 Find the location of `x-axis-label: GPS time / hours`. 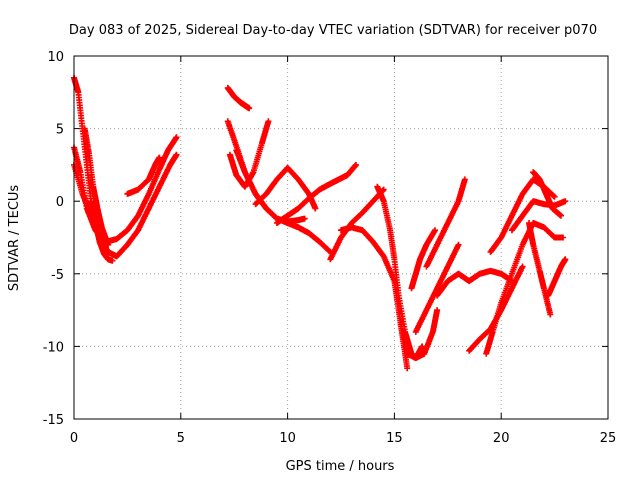

x-axis-label: GPS time / hours is located at coordinates (340, 466).